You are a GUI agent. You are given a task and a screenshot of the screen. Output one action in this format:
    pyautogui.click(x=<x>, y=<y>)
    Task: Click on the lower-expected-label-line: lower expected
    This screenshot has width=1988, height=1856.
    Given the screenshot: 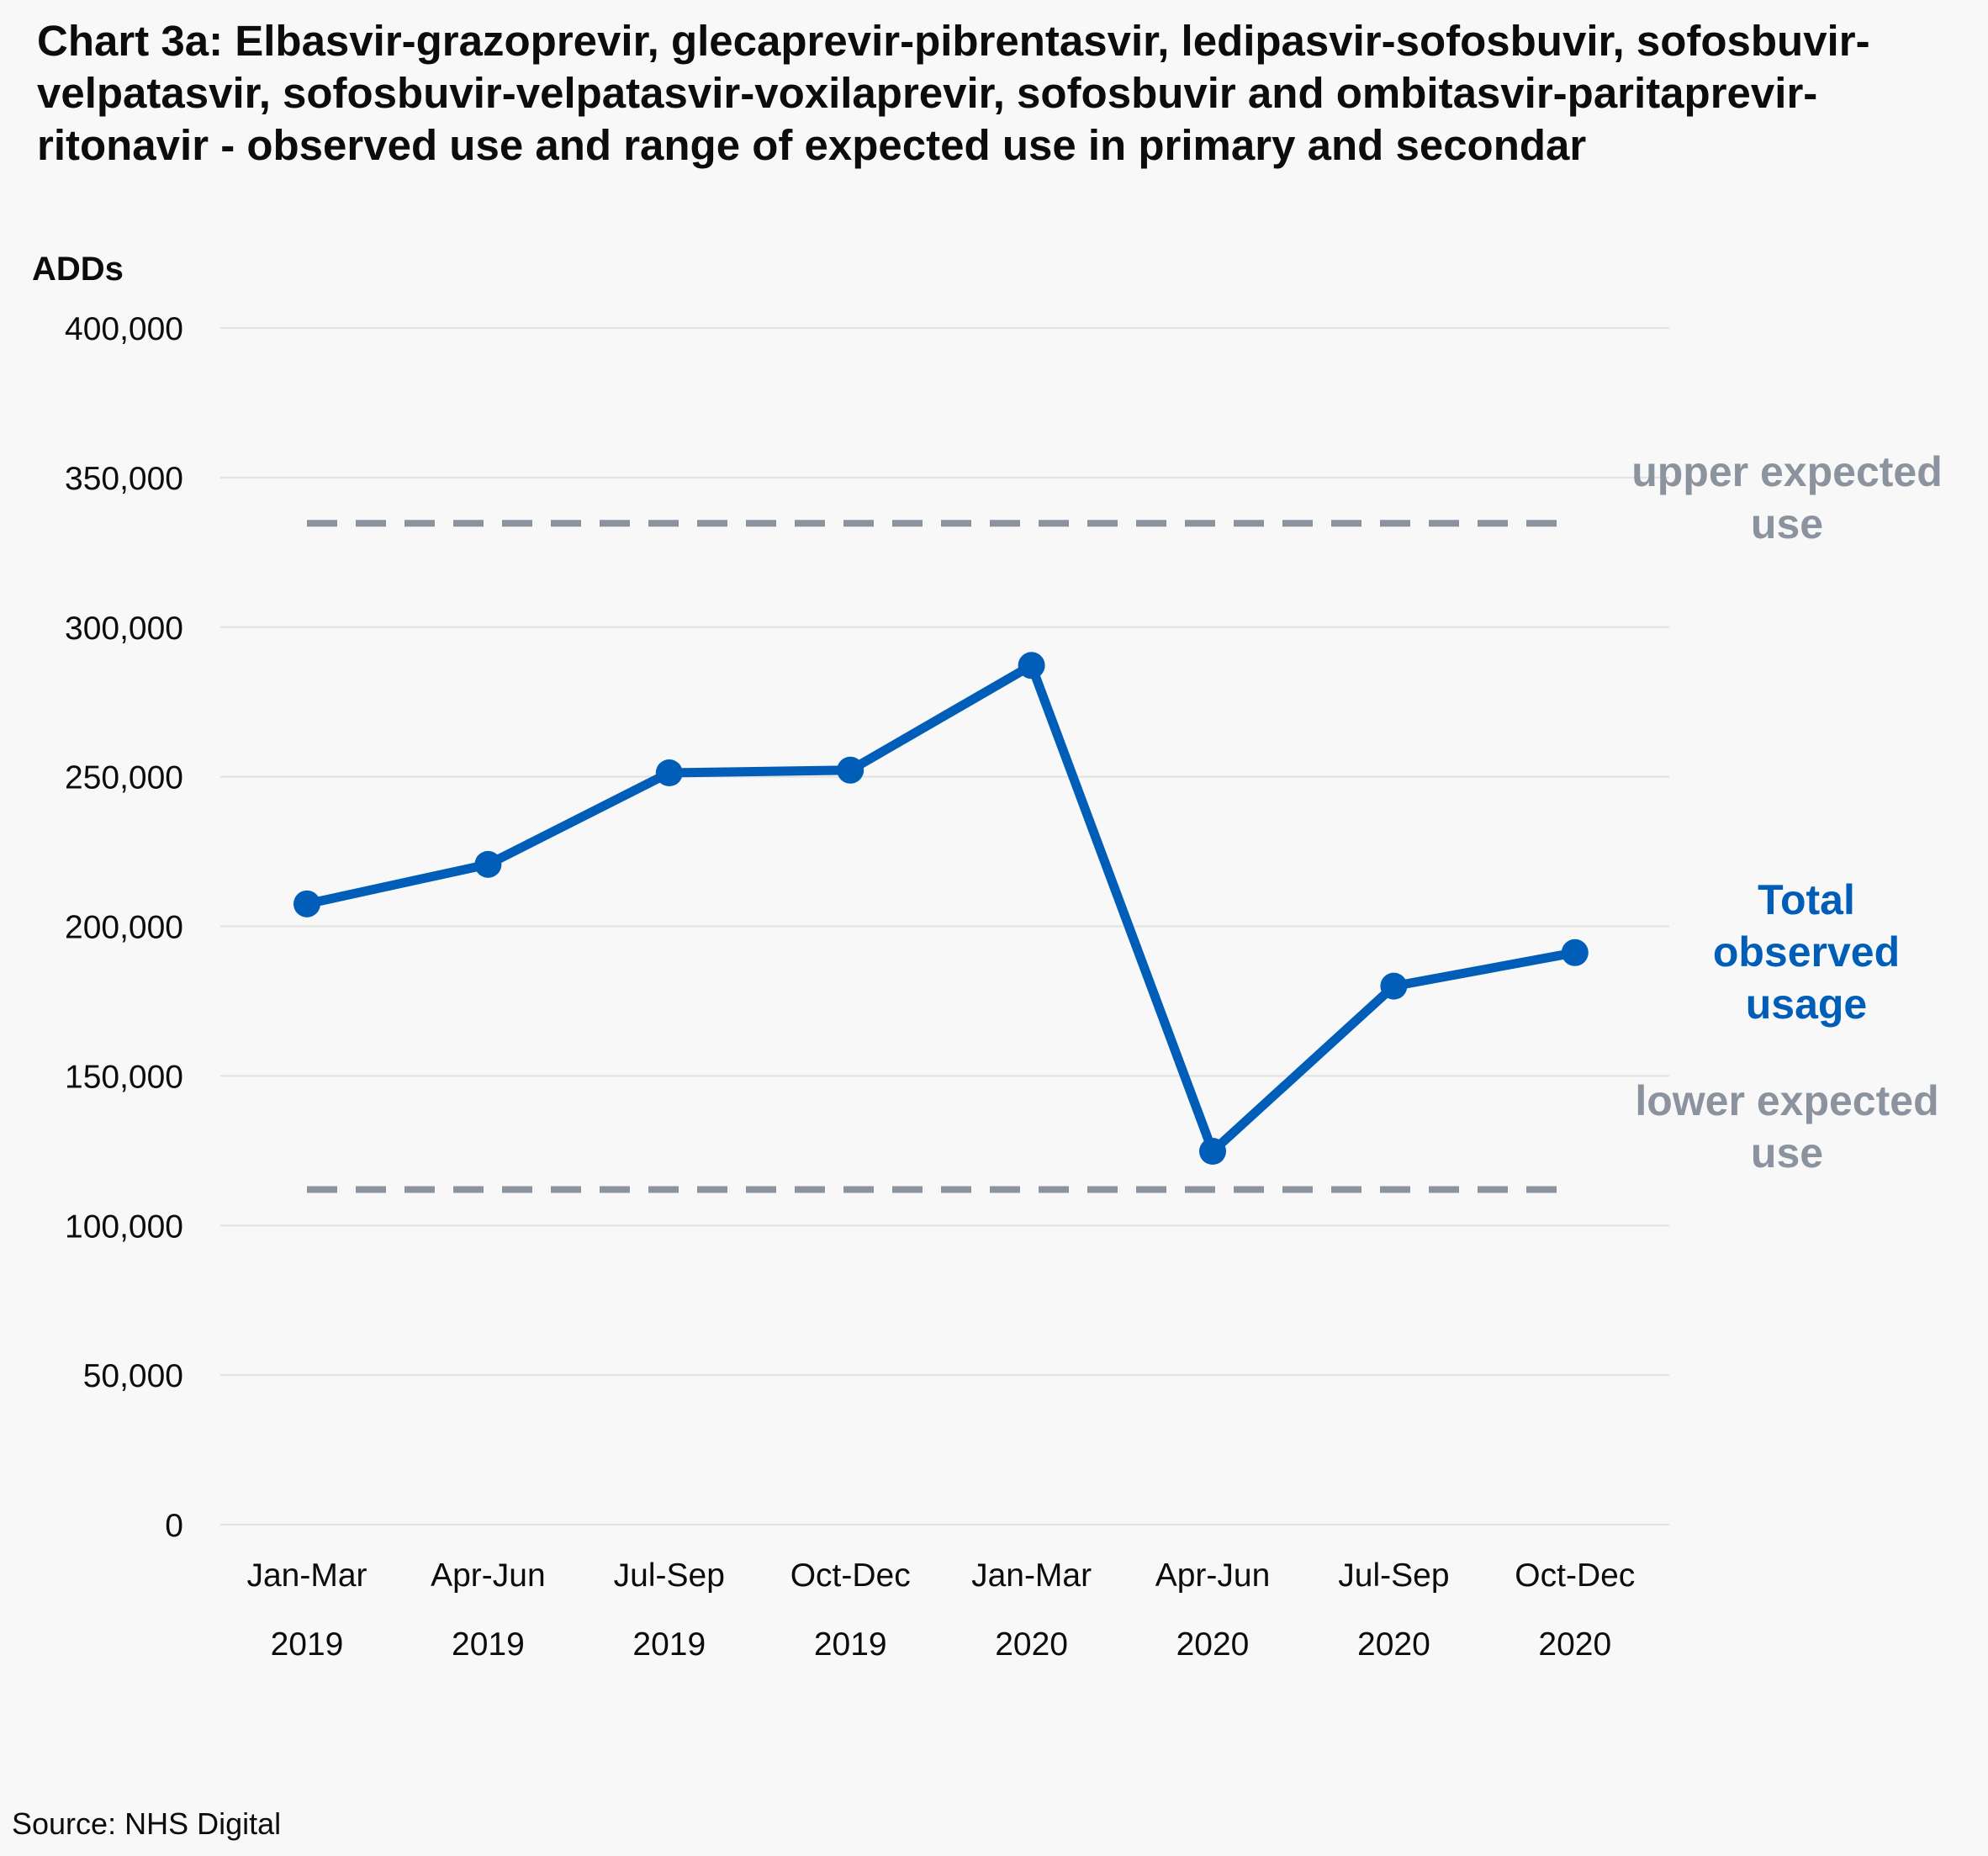 What is the action you would take?
    pyautogui.click(x=1786, y=1100)
    